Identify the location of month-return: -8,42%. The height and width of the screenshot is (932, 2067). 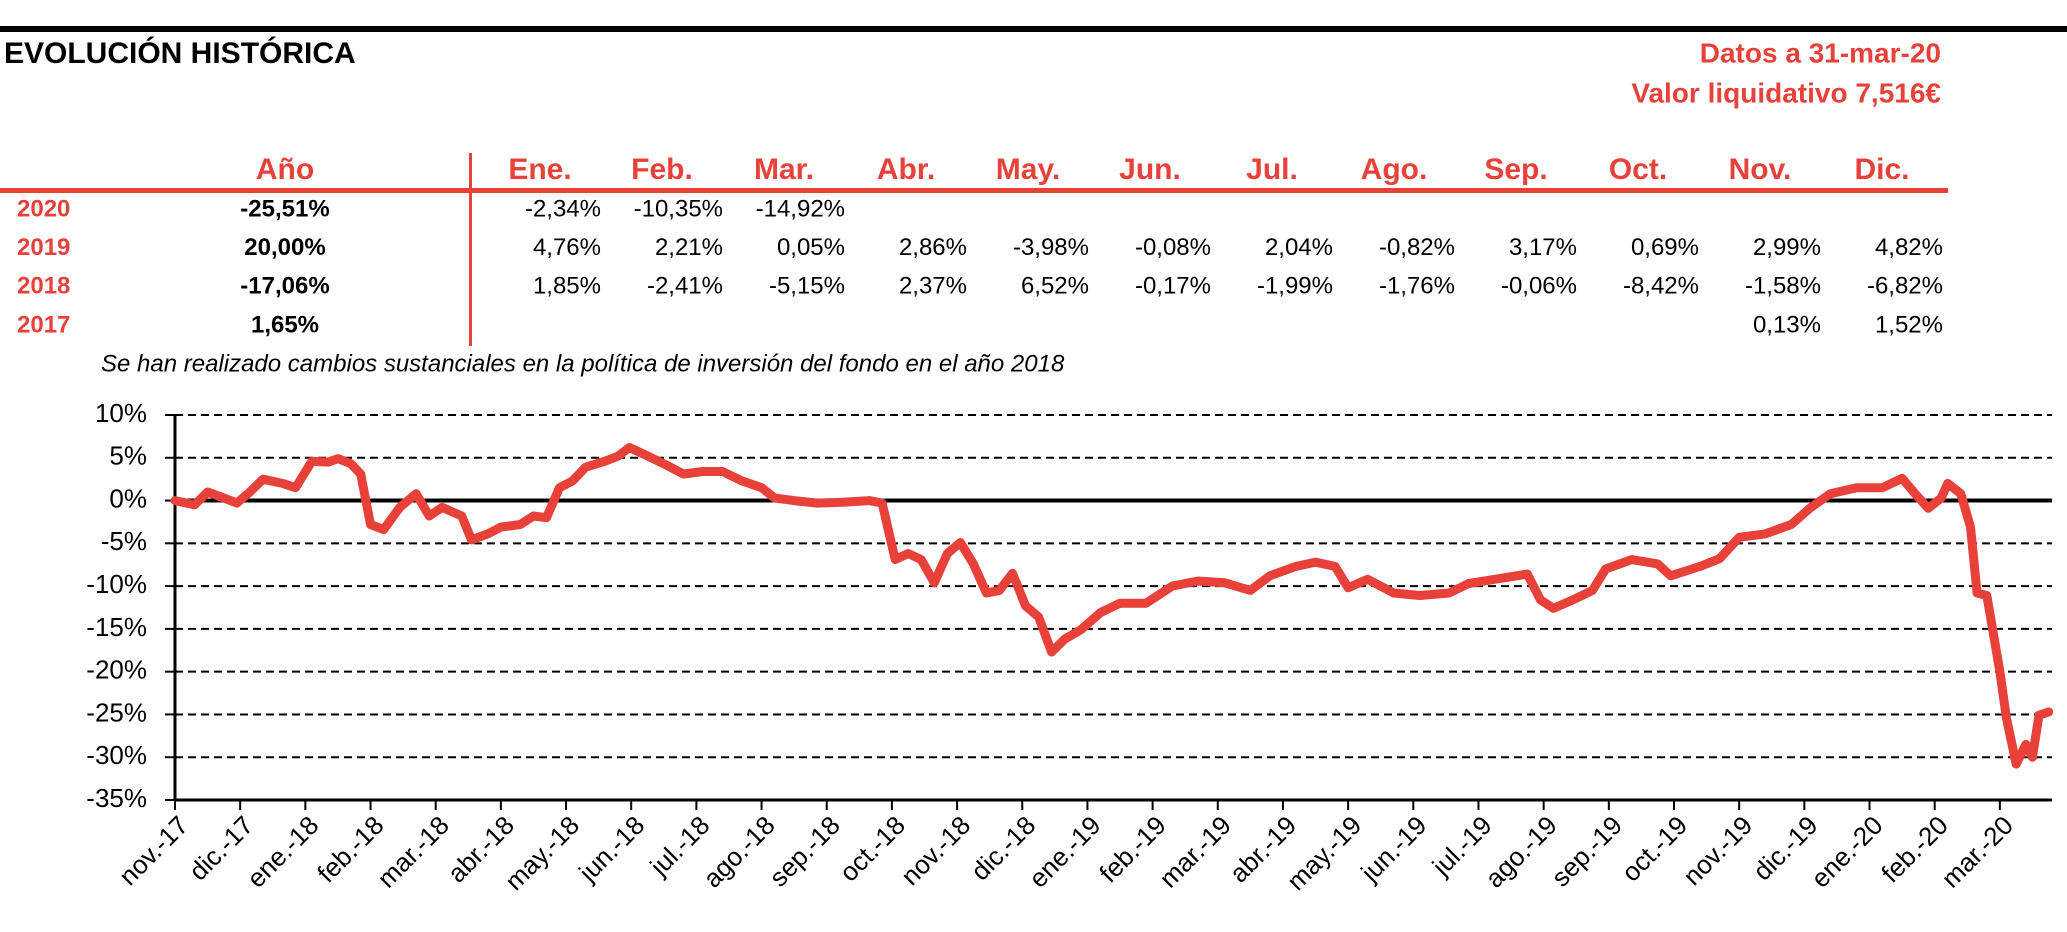
(1661, 286).